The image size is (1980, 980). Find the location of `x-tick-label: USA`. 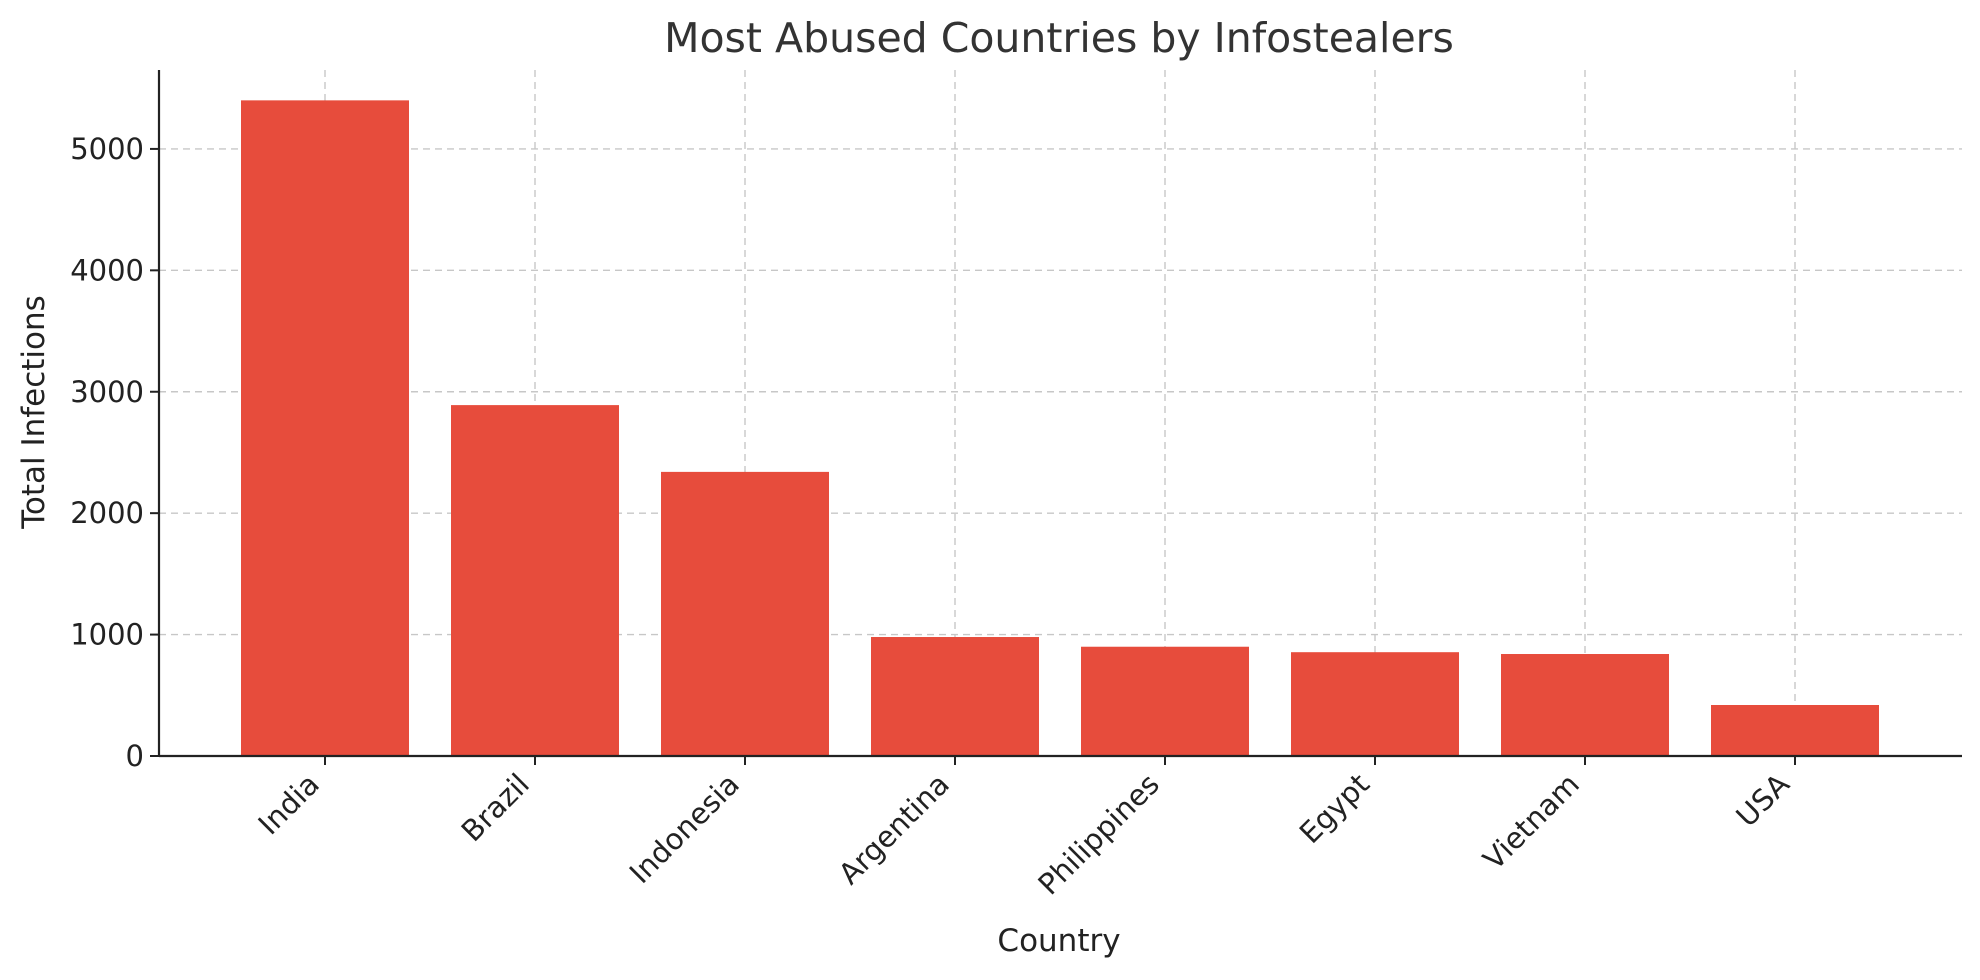

x-tick-label: USA is located at coordinates (1762, 800).